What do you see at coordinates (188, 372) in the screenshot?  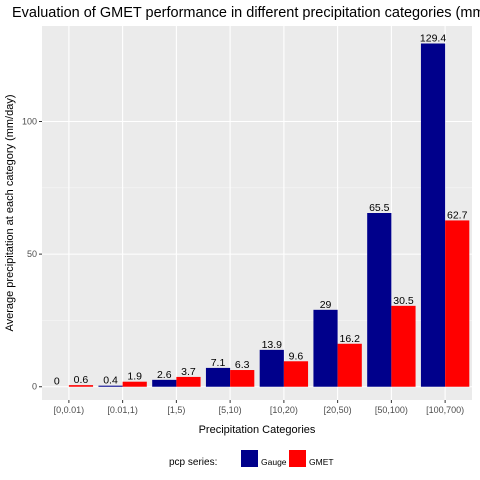 I see `data-label: 3.7` at bounding box center [188, 372].